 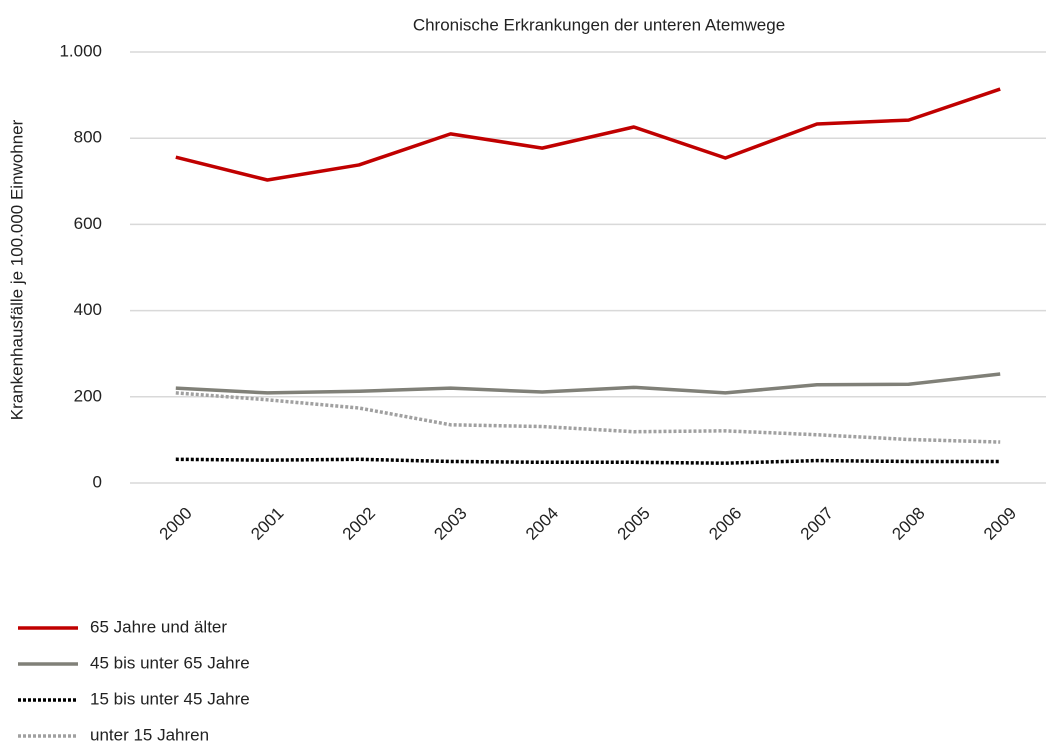 I want to click on x-tick-label: 2002, so click(x=359, y=524).